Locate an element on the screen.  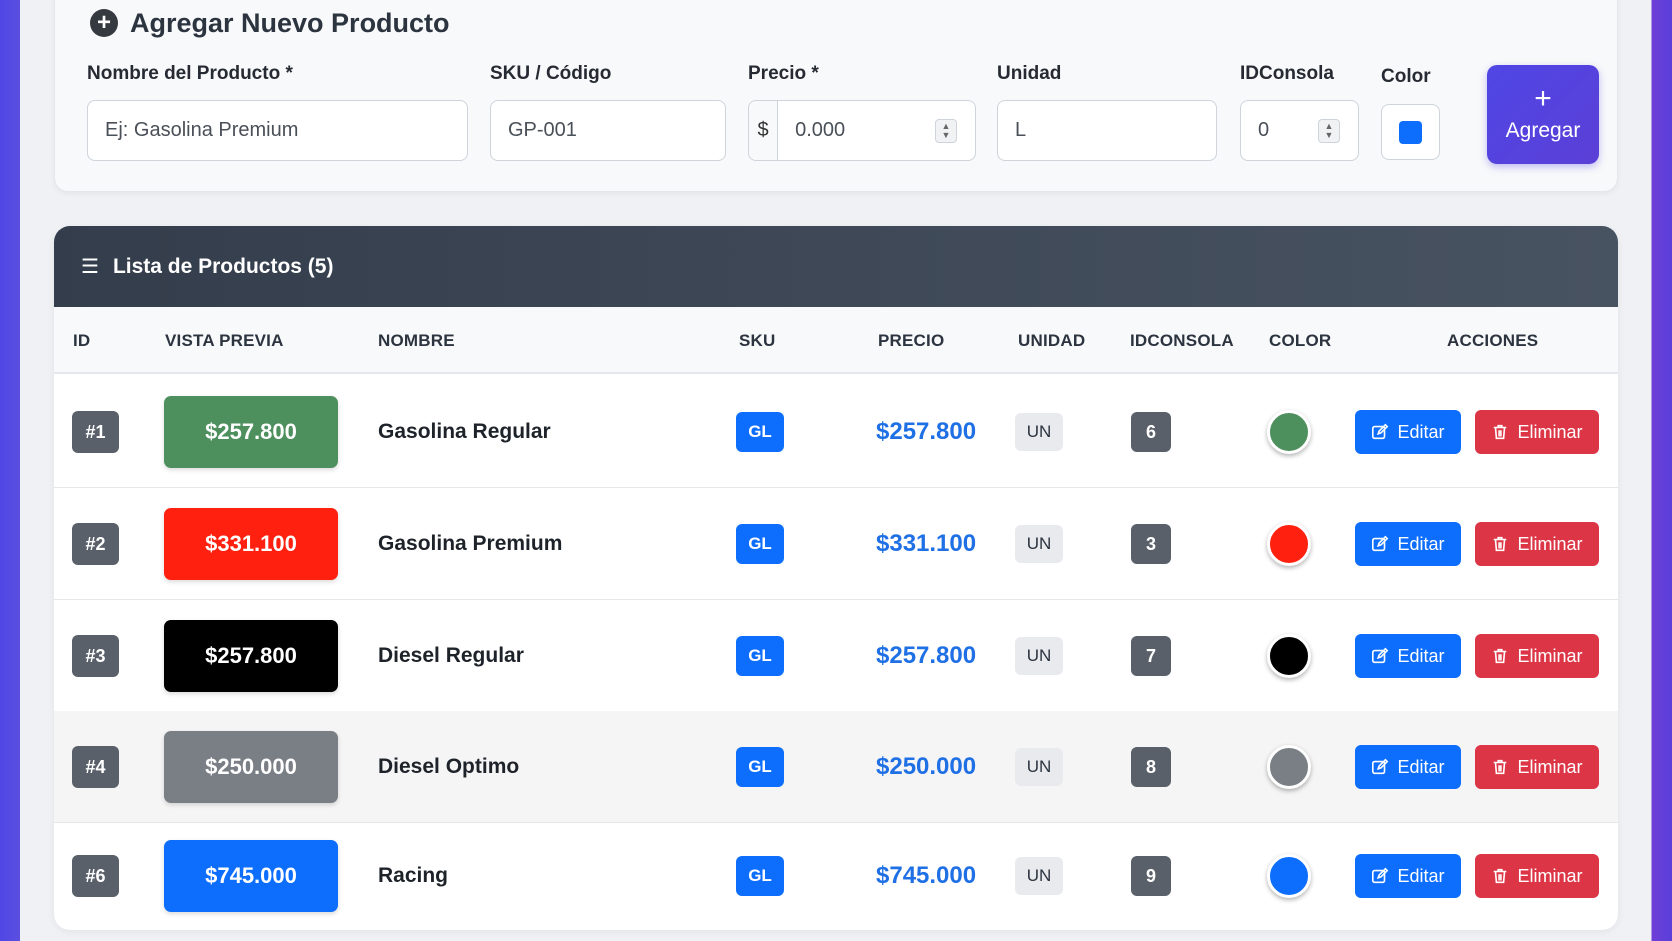
unit-input is located at coordinates (1107, 130).